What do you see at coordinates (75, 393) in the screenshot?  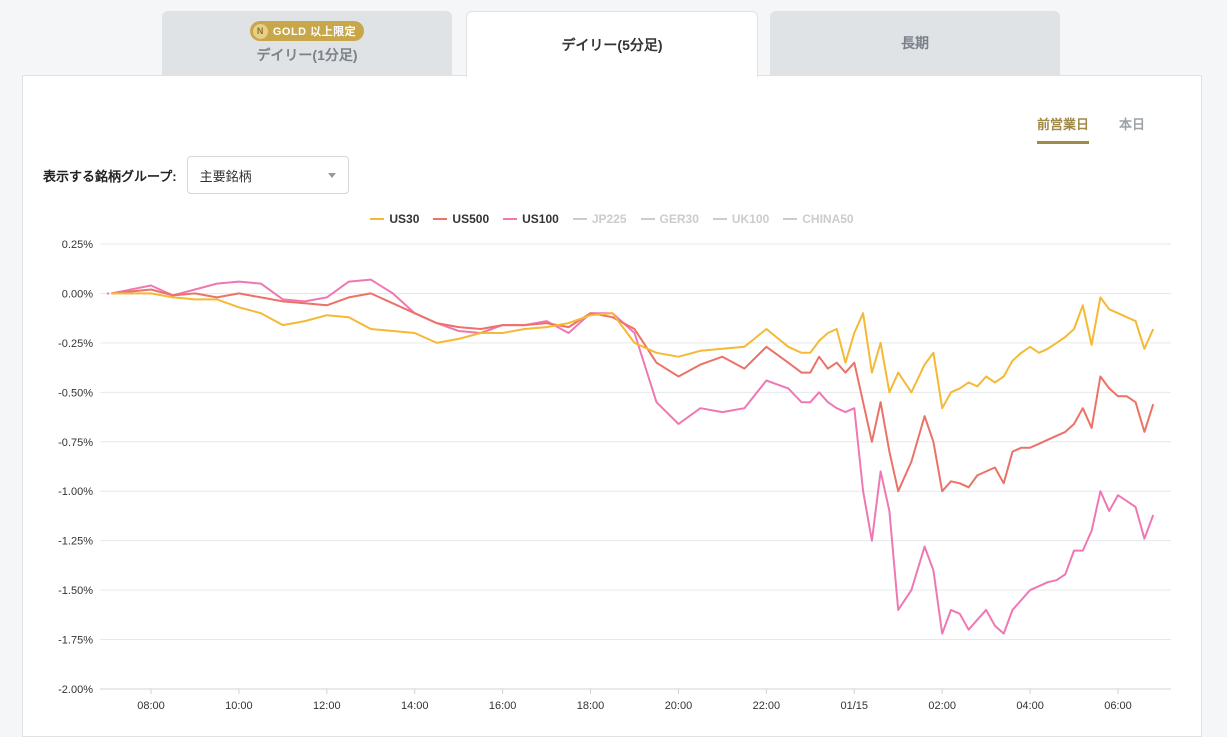 I see `y-tick-label: -0.50%` at bounding box center [75, 393].